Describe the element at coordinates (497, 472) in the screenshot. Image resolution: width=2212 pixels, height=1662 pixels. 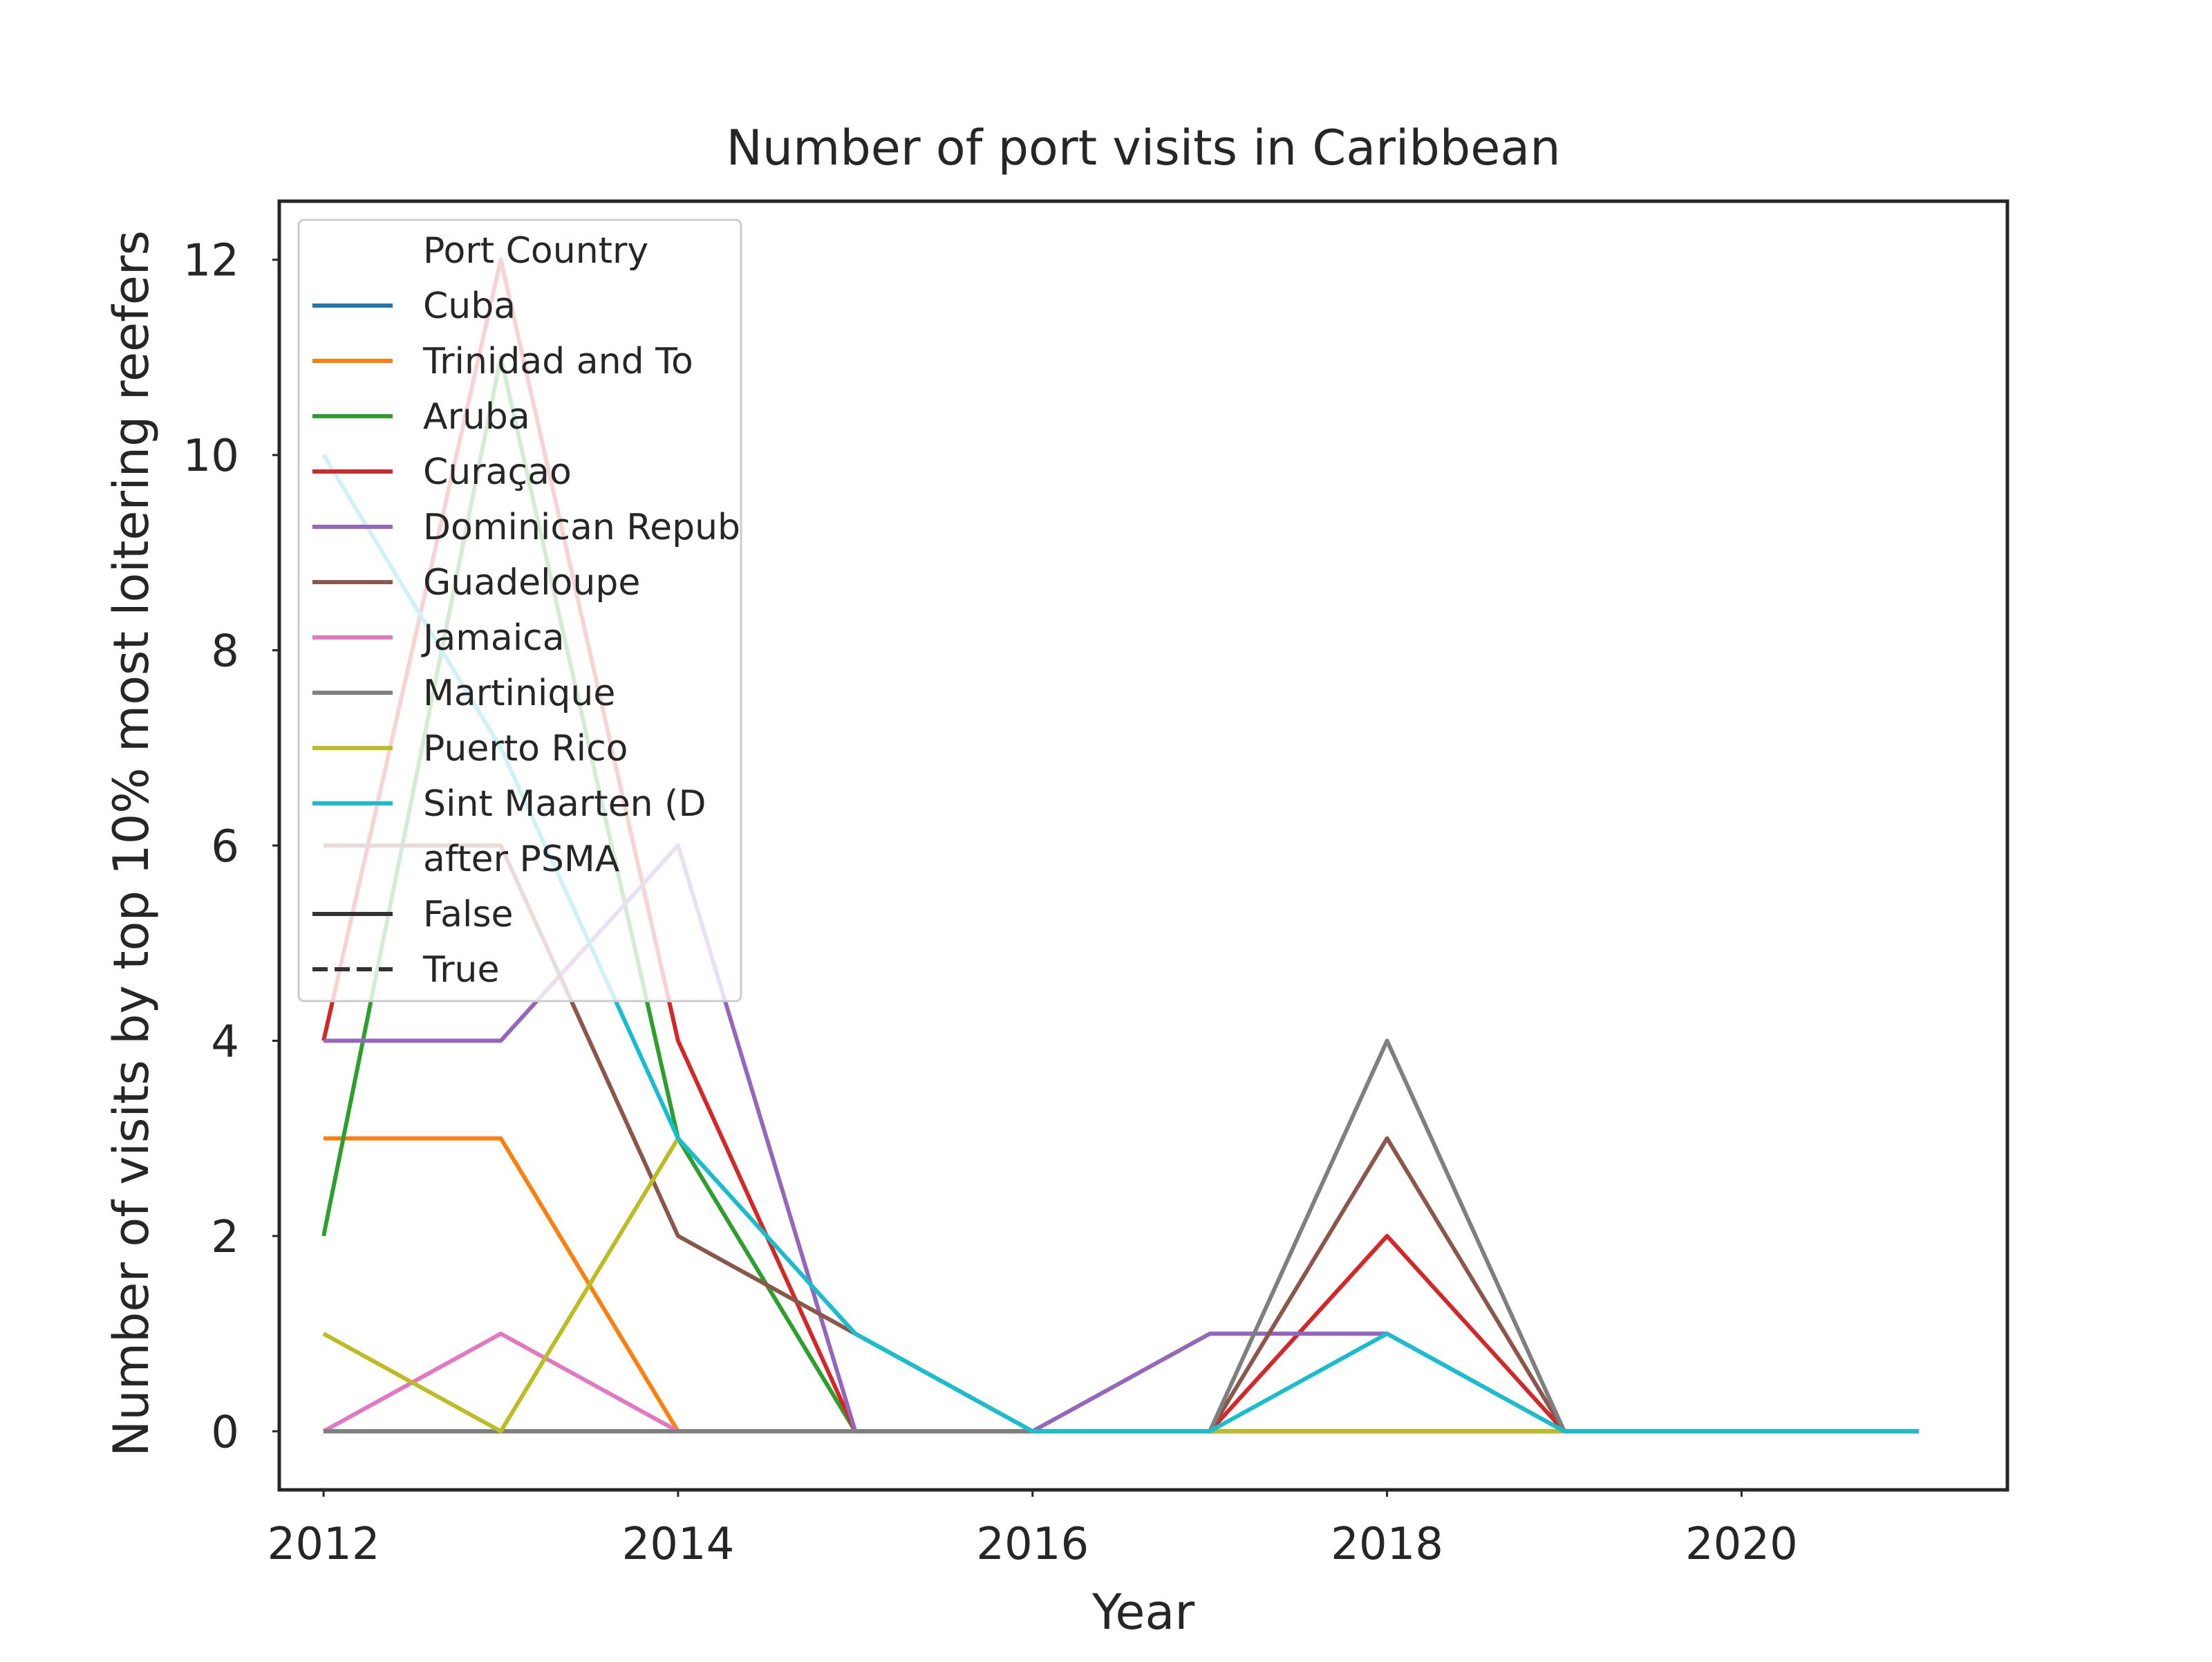
I see `legend-entry-label: Curaçao` at that location.